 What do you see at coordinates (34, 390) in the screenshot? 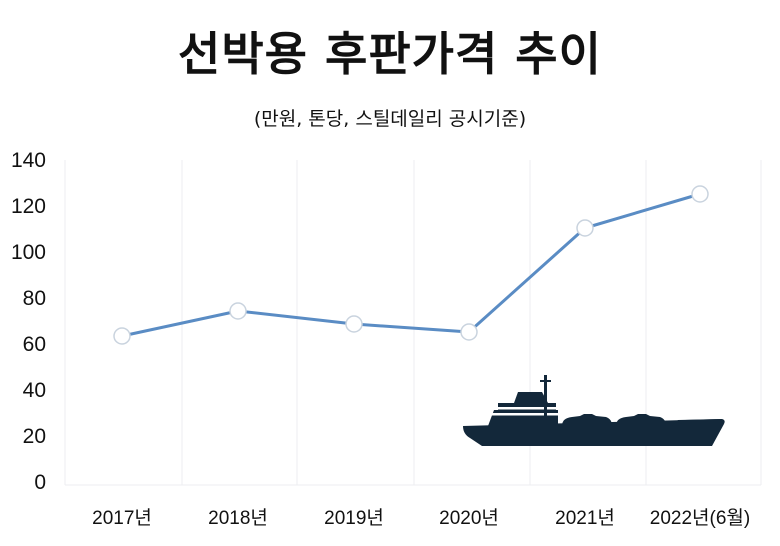
I see `y-tick-label: 40` at bounding box center [34, 390].